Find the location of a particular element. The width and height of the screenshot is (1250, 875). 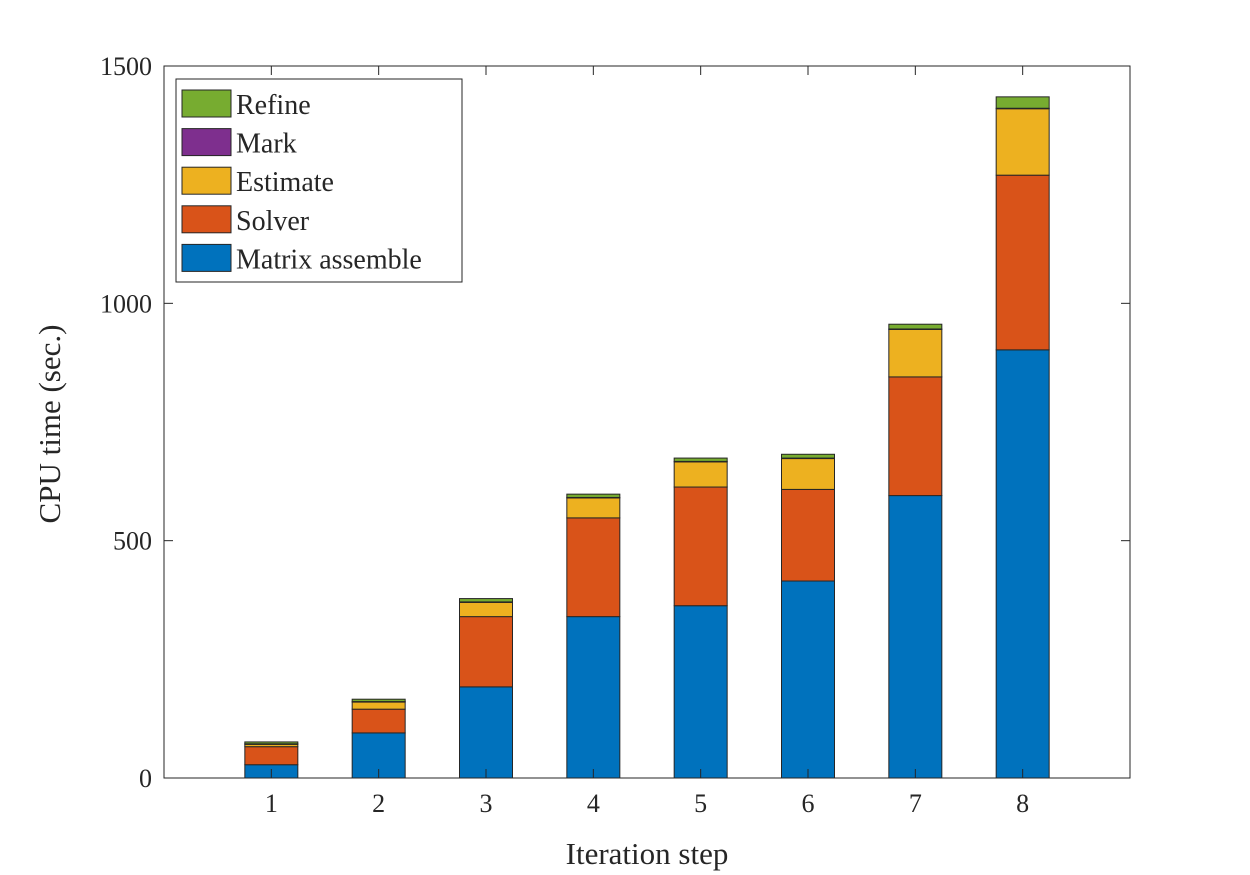

x-tick-label: 8 is located at coordinates (1022, 803).